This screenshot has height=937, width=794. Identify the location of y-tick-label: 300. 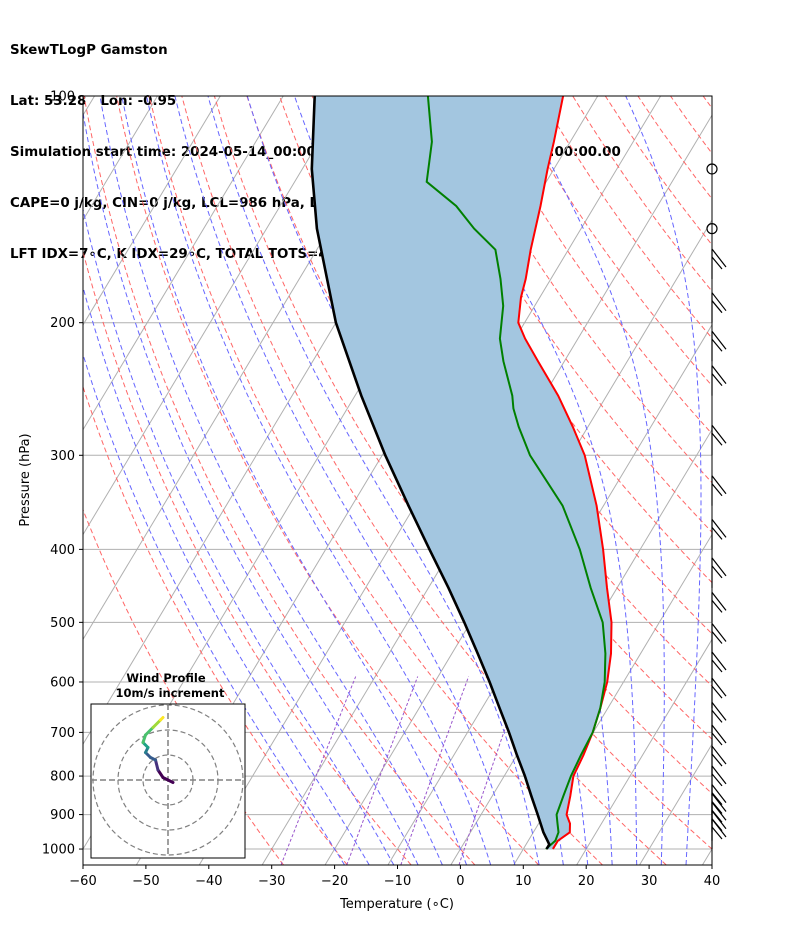
(62, 456).